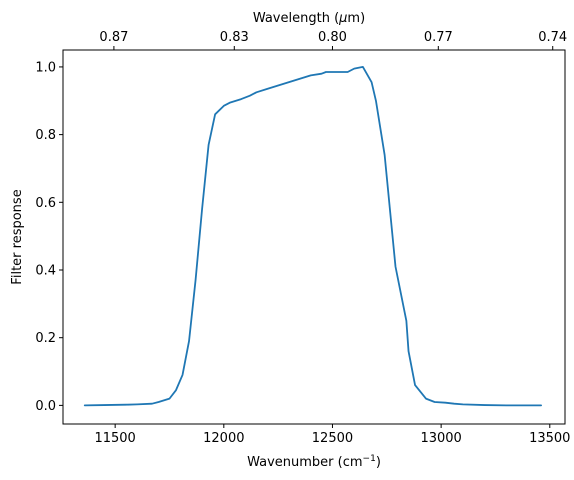 The width and height of the screenshot is (574, 480). I want to click on top-x-tick-label: 0.77, so click(438, 37).